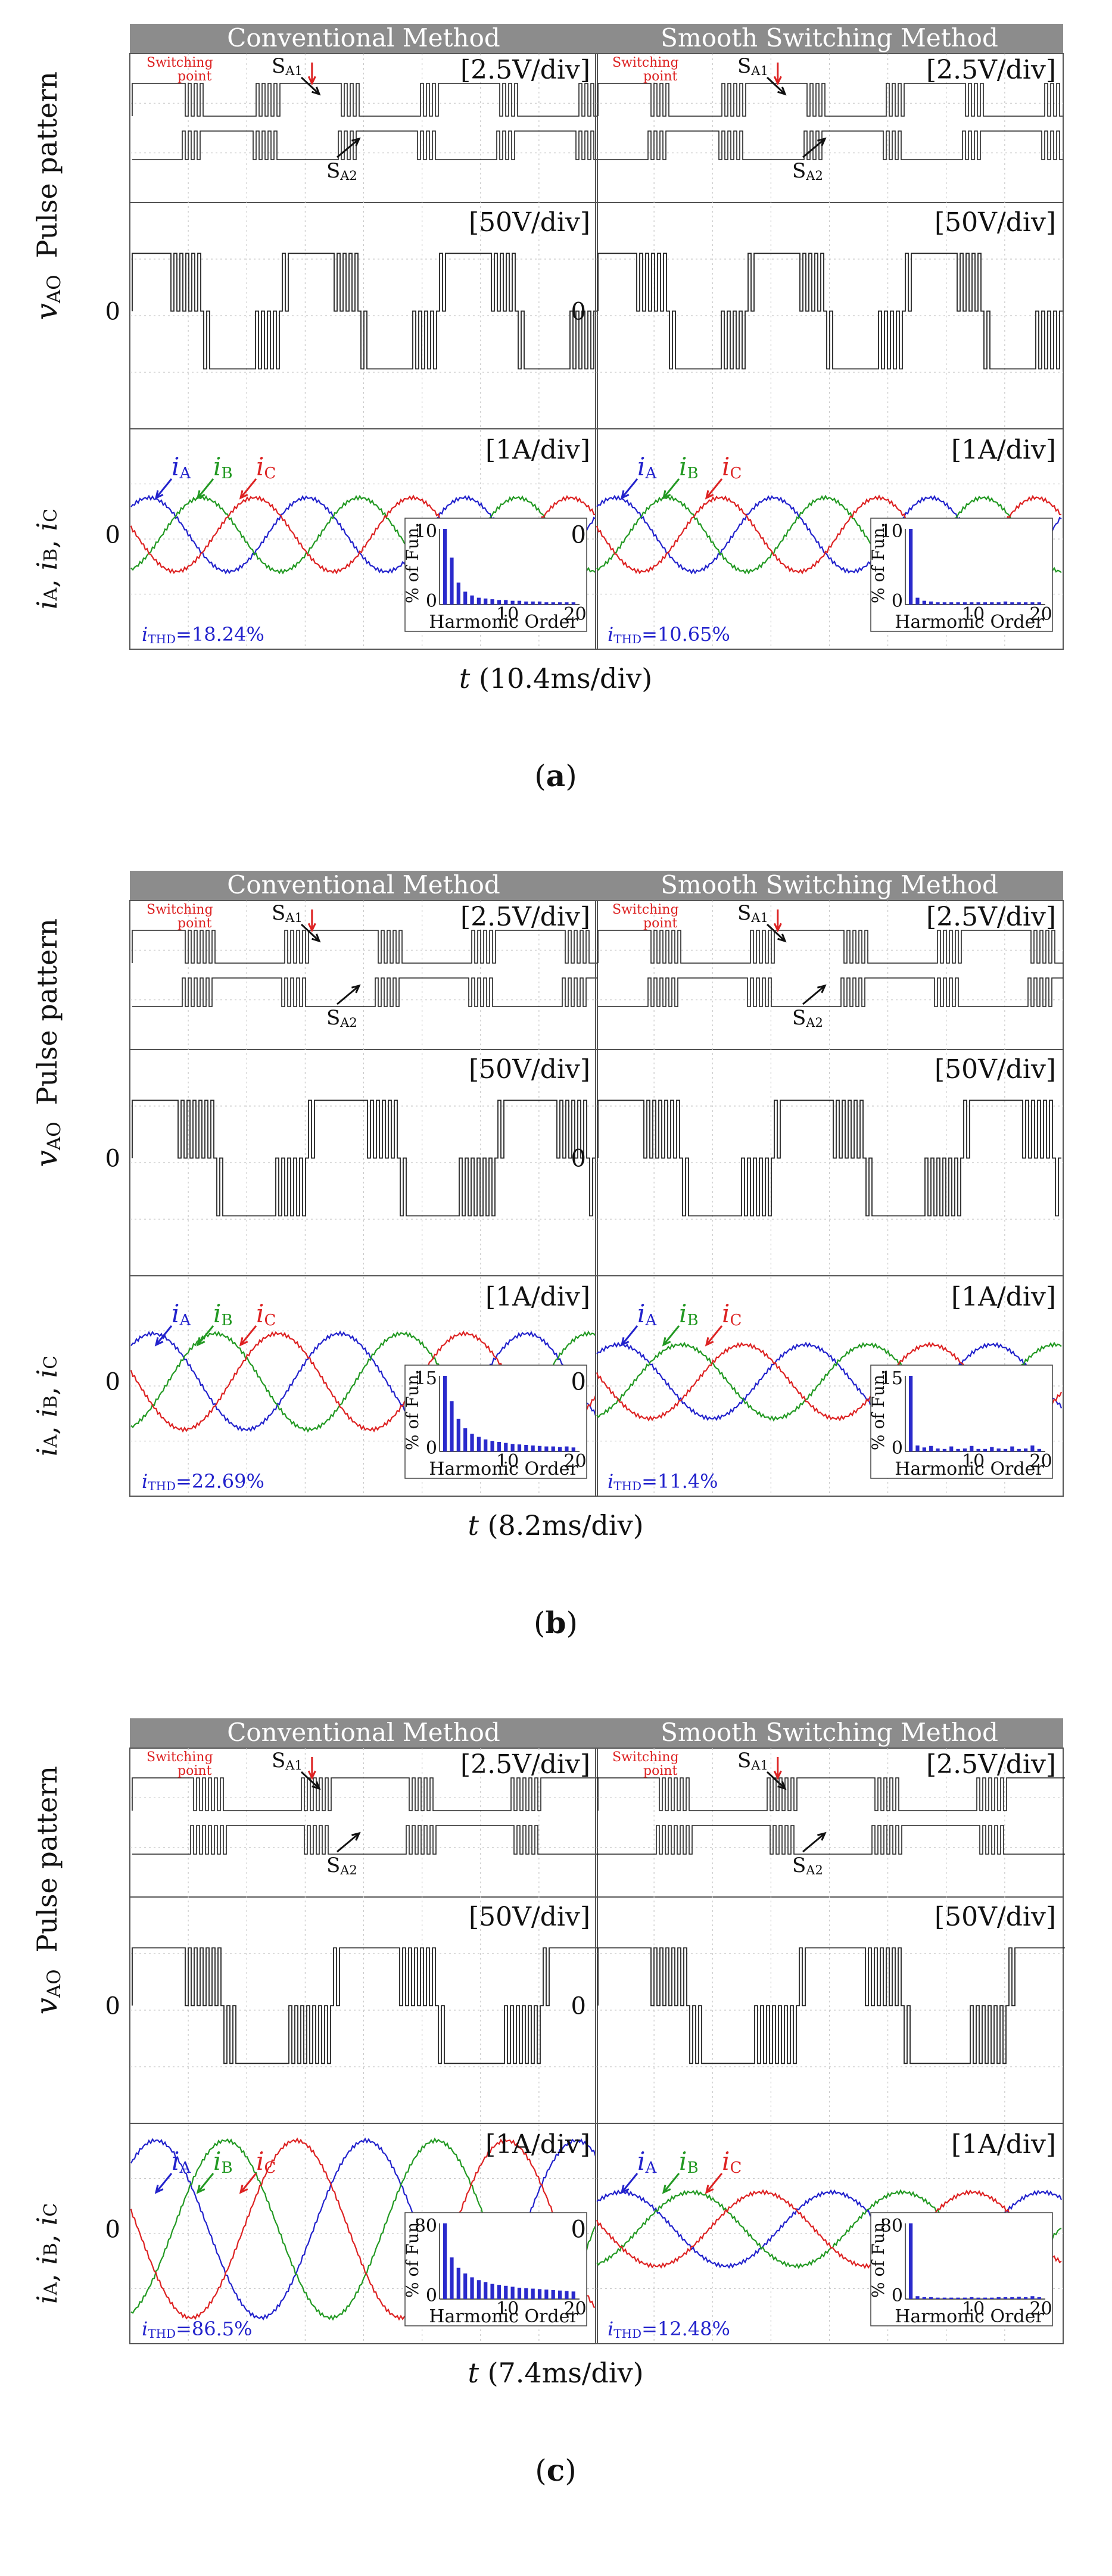 The image size is (1112, 2576). I want to click on current-axis-subscript: B, so click(51, 1402).